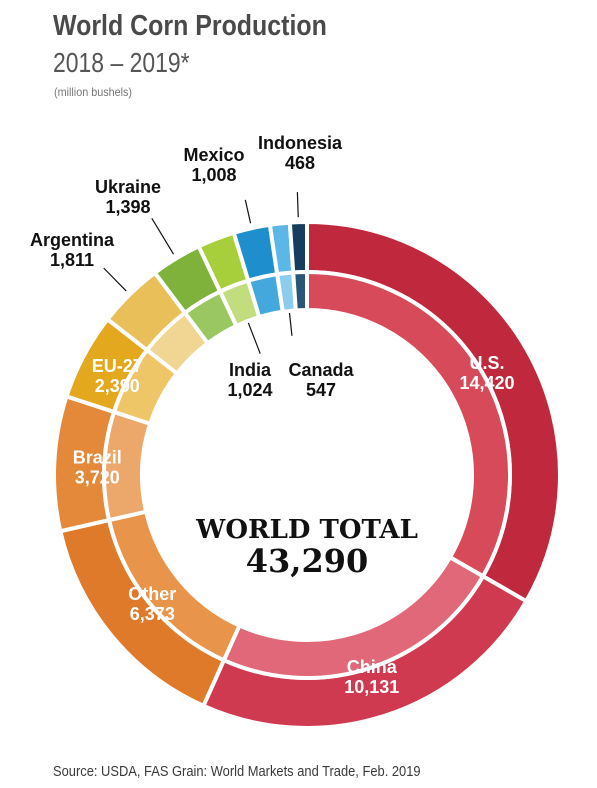 Image resolution: width=597 pixels, height=788 pixels. Describe the element at coordinates (213, 155) in the screenshot. I see `slice-label-mexico: Mexico` at that location.